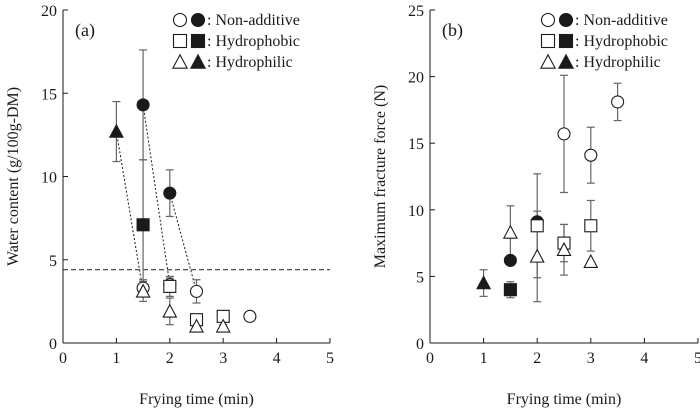 The image size is (700, 409). What do you see at coordinates (416, 11) in the screenshot?
I see `y-tick-label: 25` at bounding box center [416, 11].